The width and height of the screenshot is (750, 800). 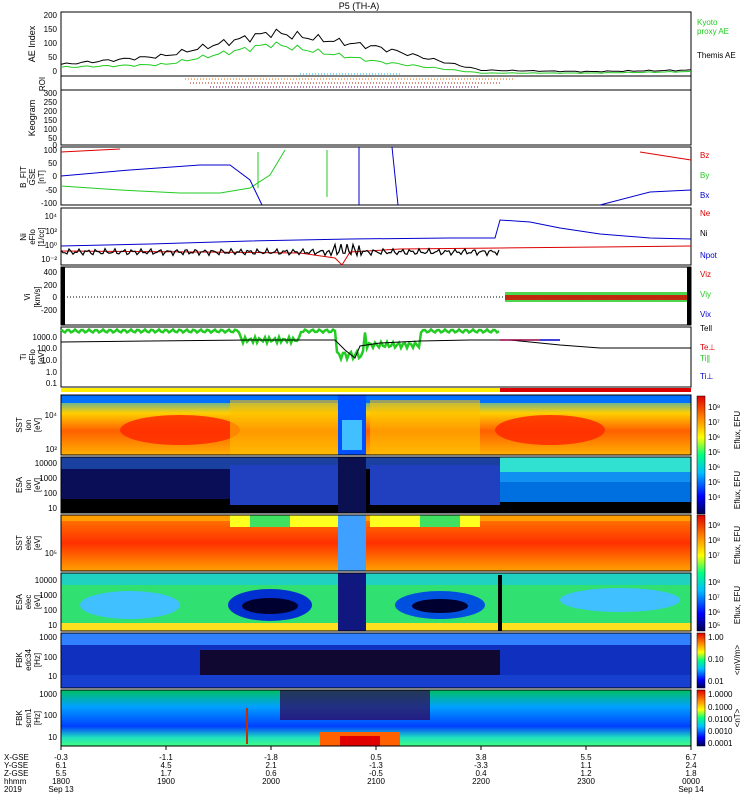 I want to click on x-tick-label: 1.7, so click(x=166, y=773).